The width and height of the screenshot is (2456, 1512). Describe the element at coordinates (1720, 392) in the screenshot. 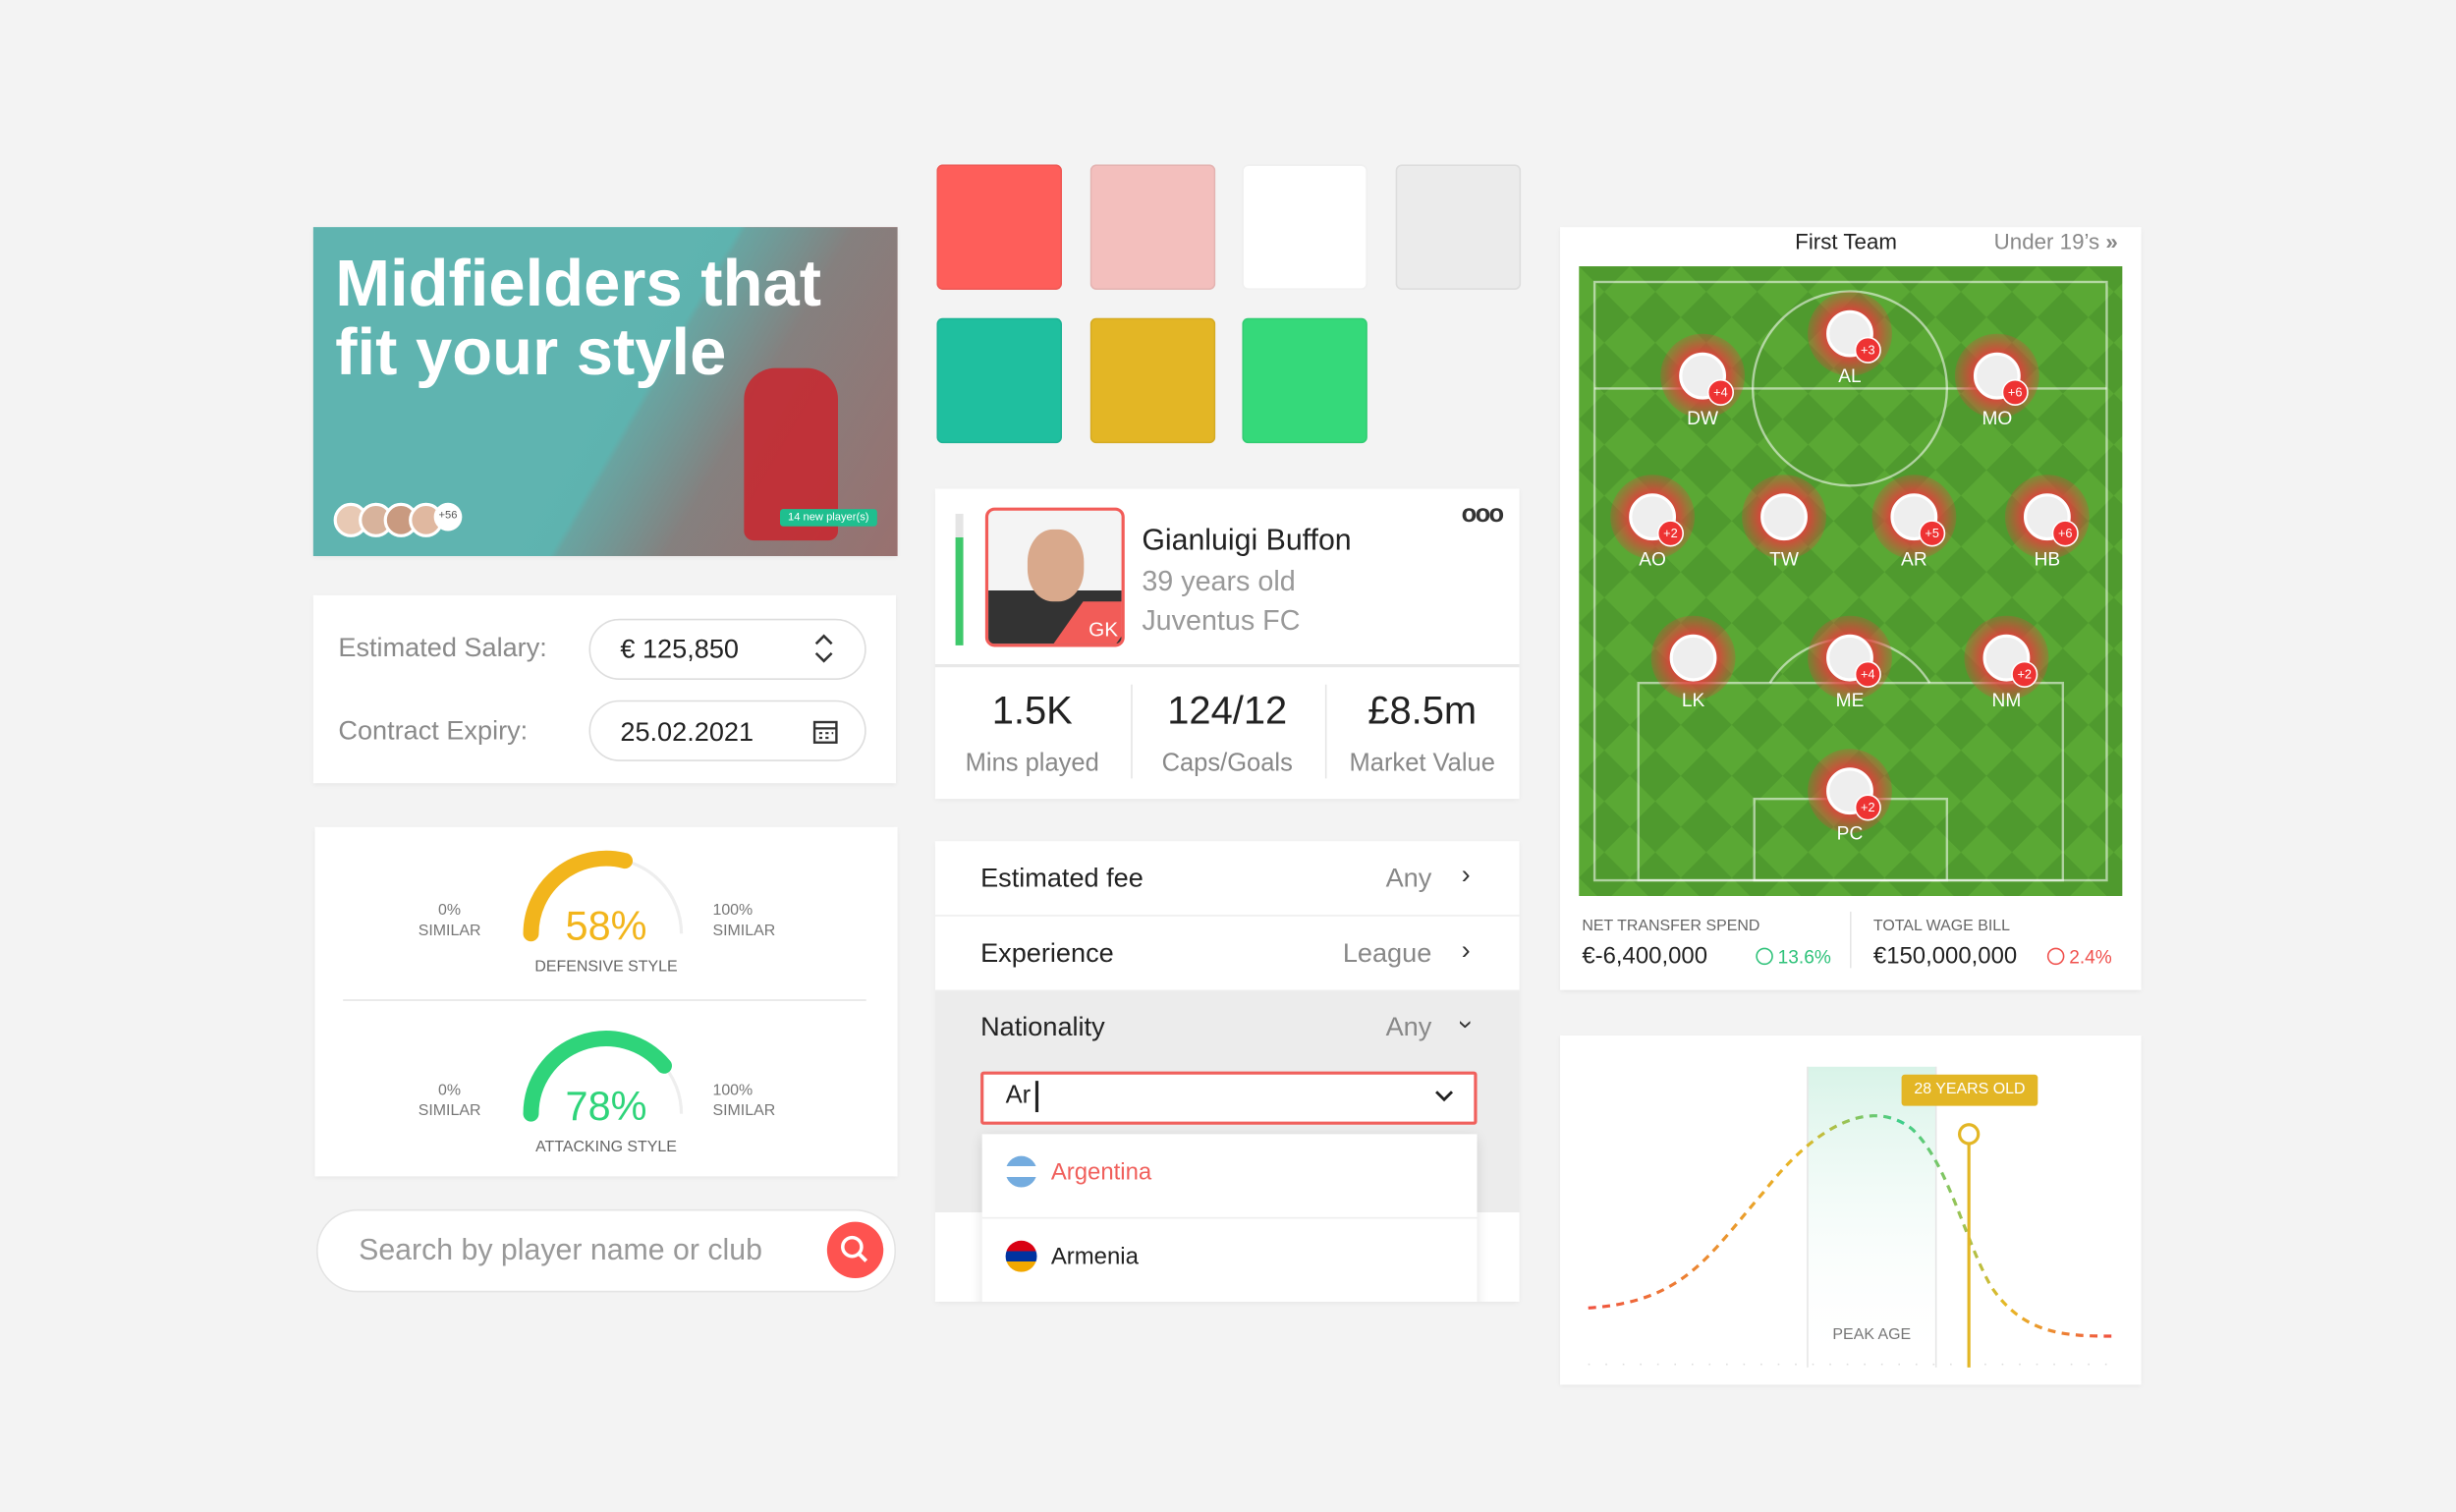

I see `player-badge: +4` at that location.